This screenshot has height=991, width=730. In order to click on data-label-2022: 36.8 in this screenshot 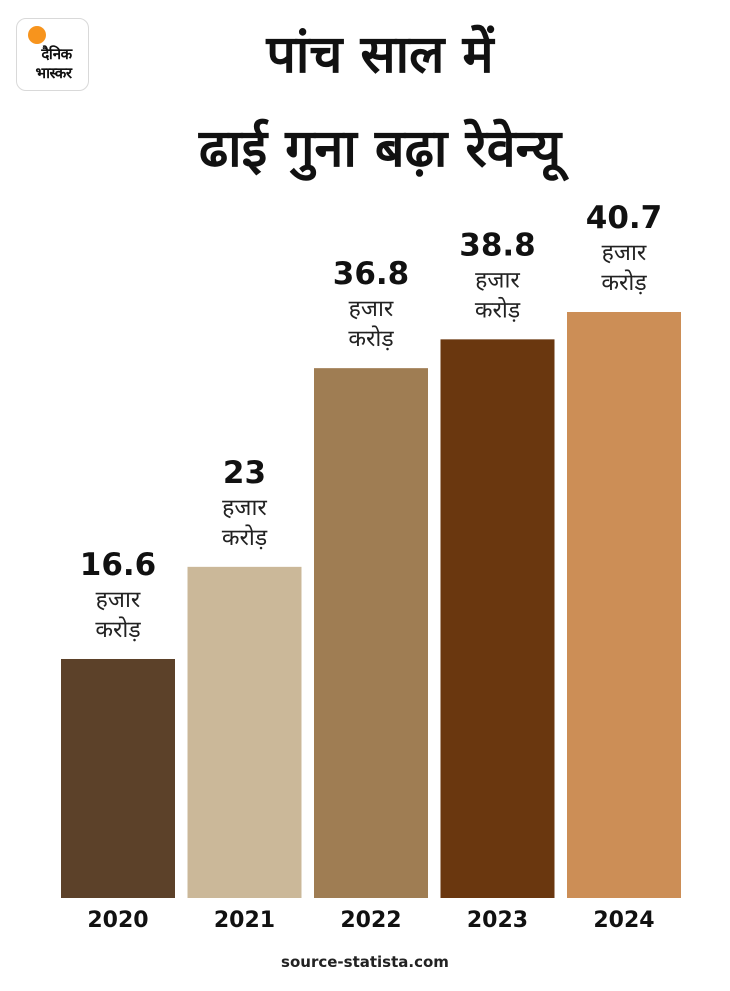, I will do `click(371, 274)`.